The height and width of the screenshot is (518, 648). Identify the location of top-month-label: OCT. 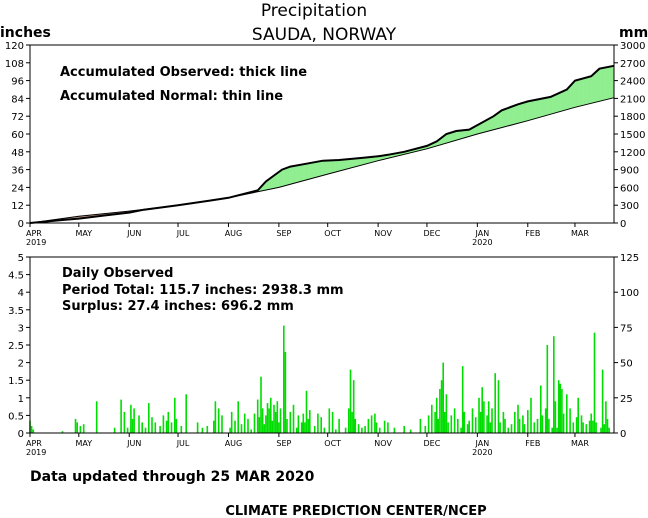
(332, 233).